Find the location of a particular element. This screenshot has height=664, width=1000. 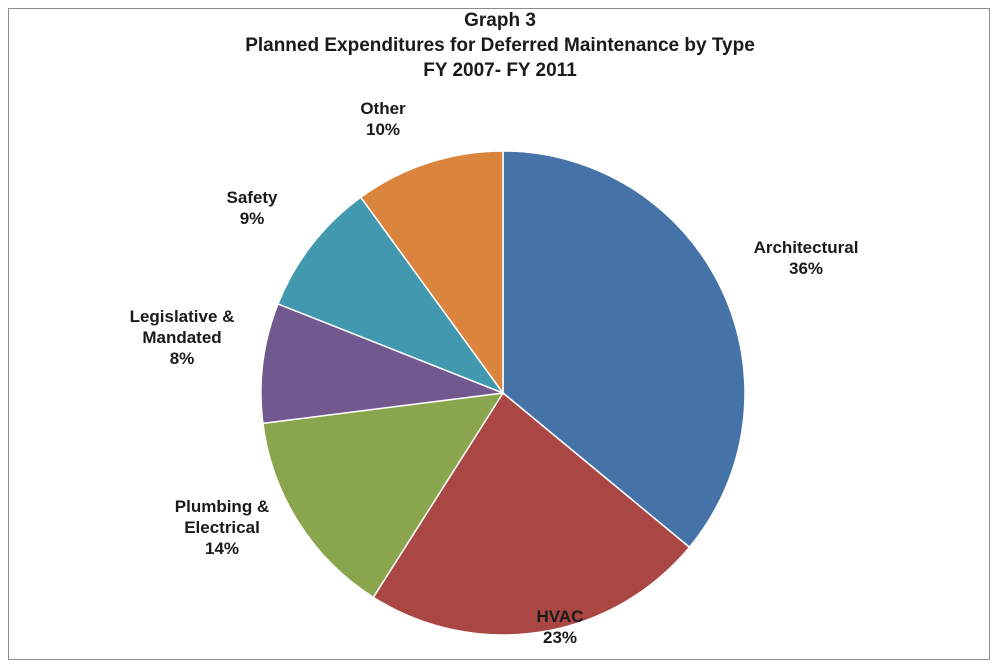

pie-slice-other is located at coordinates (431, 273).